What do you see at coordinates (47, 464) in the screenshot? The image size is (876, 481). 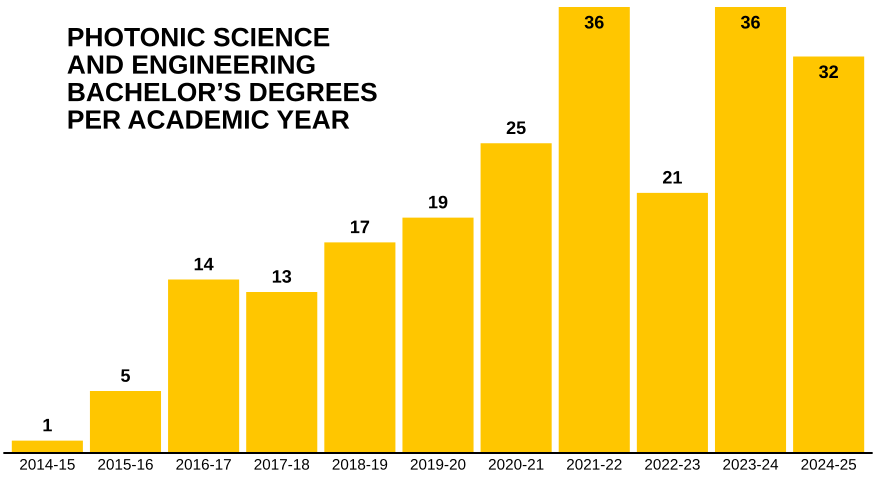 I see `x-tick-label: 2014-15` at bounding box center [47, 464].